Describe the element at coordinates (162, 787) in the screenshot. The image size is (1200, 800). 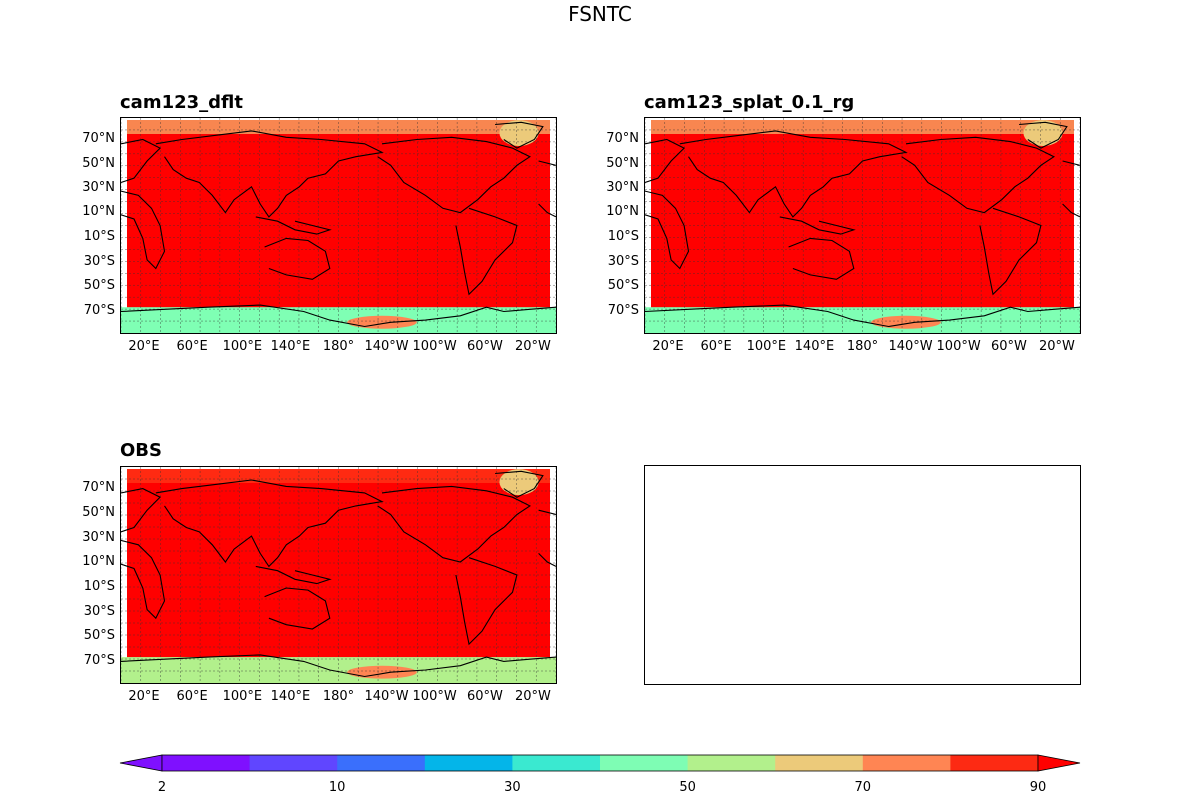
I see `colorbar-tick-label: 2` at that location.